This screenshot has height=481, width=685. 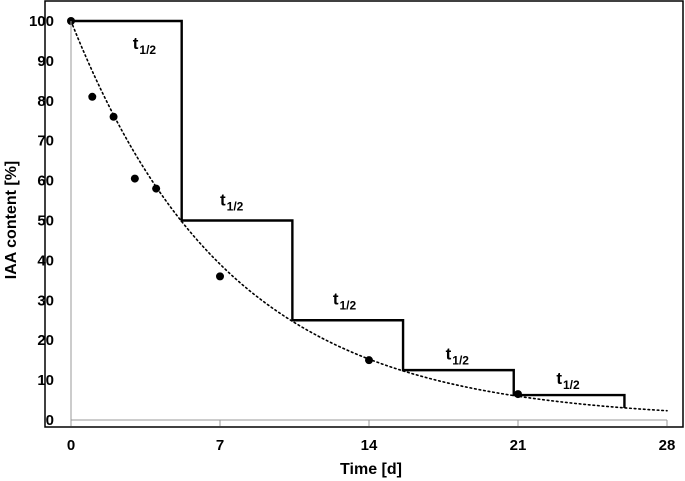 What do you see at coordinates (371, 469) in the screenshot?
I see `x-axis-label: Time [d]` at bounding box center [371, 469].